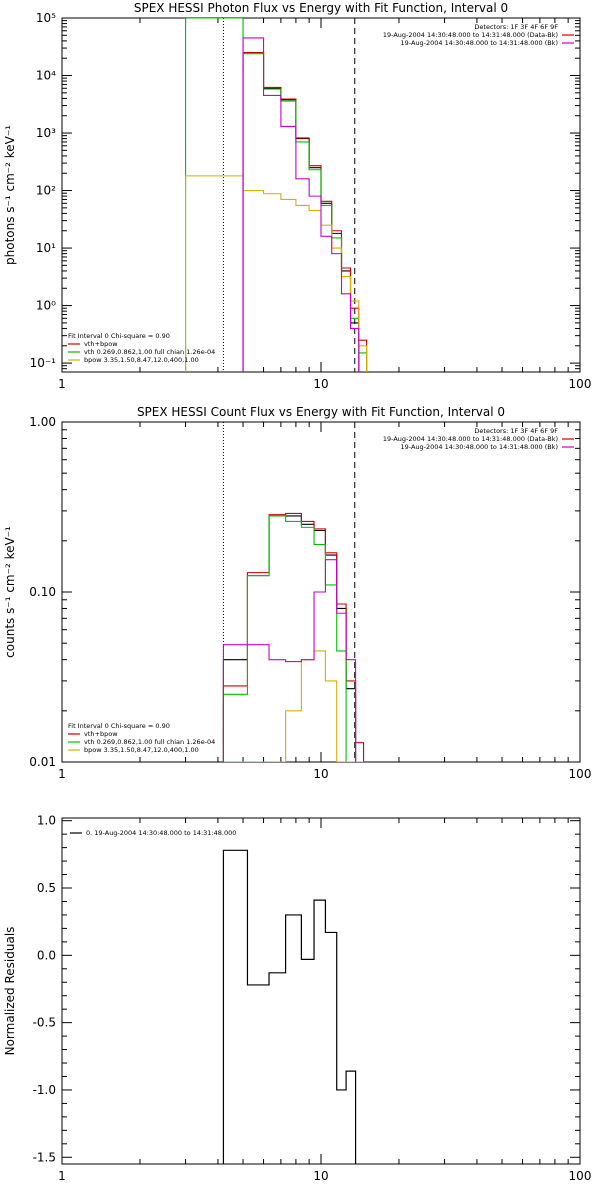  Describe the element at coordinates (46, 18) in the screenshot. I see `y-tick-label: 10⁵` at that location.